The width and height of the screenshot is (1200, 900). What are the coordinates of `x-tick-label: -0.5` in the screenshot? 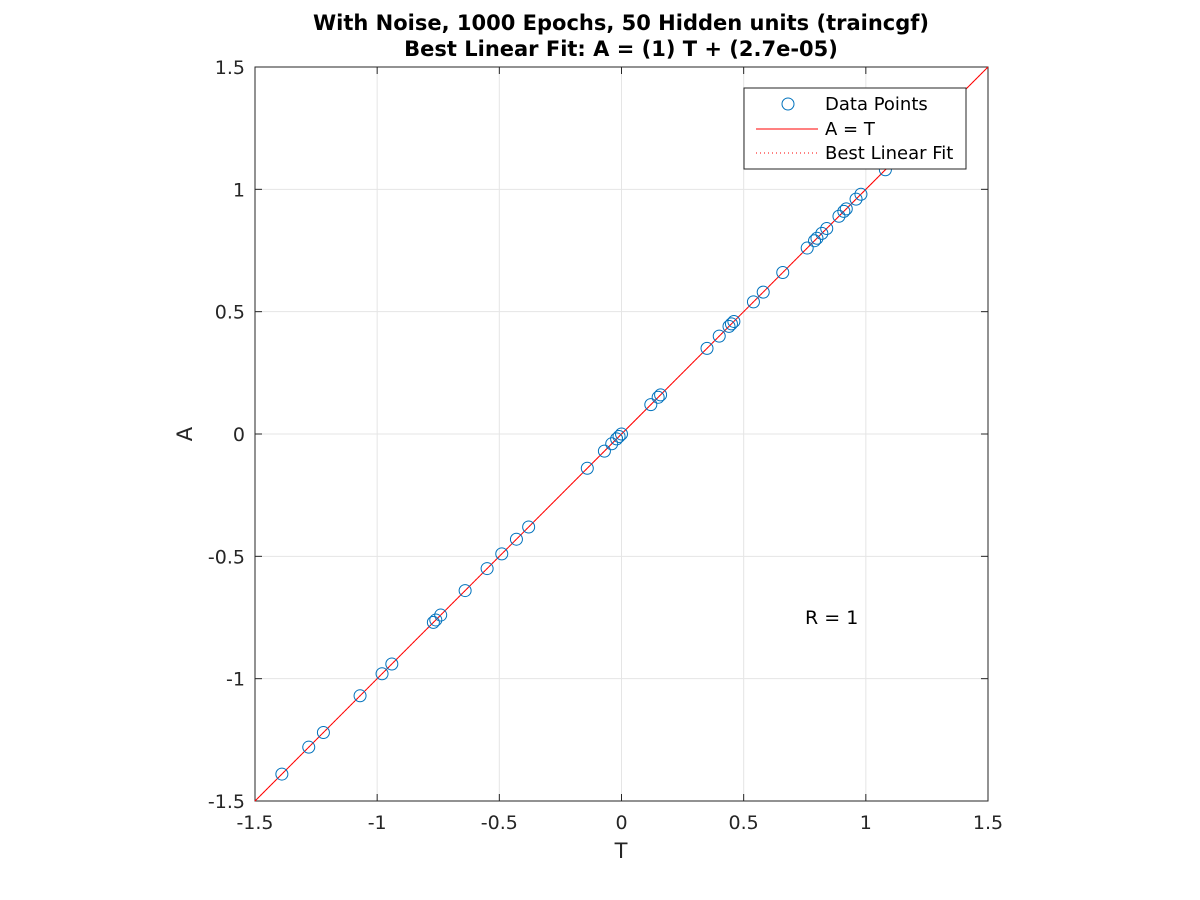 It's located at (499, 823).